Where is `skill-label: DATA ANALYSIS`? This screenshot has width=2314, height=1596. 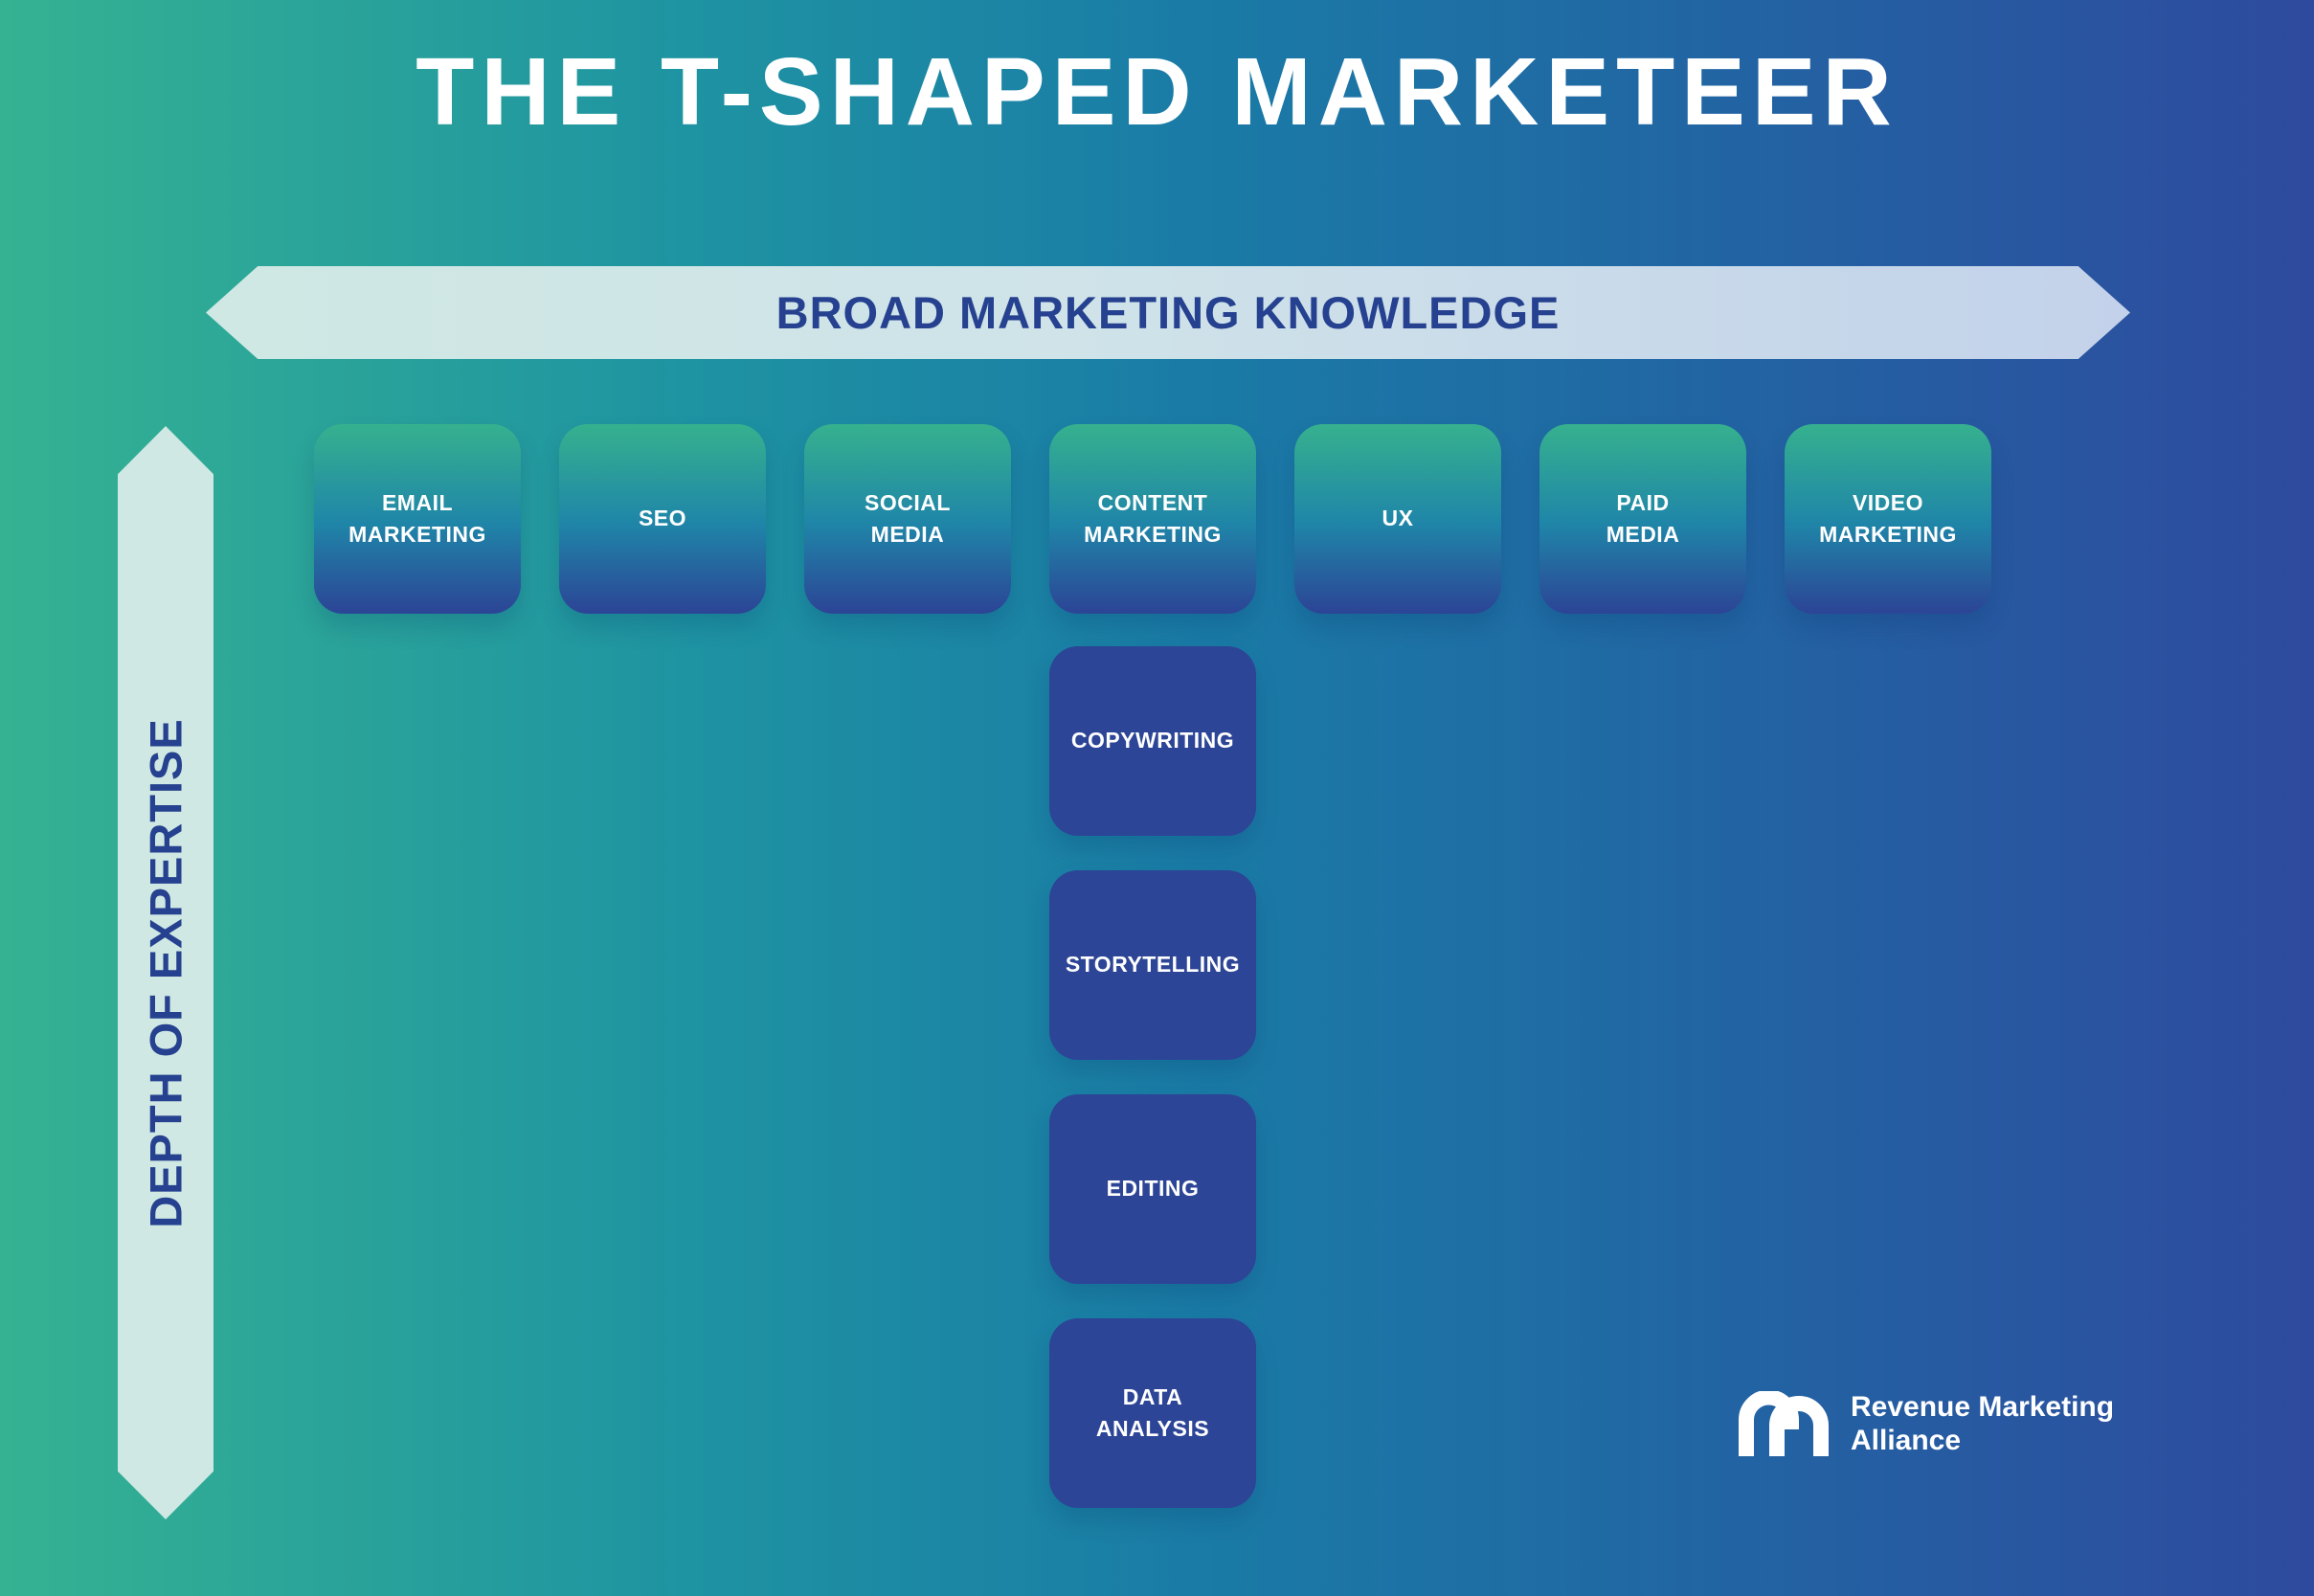 skill-label: DATA ANALYSIS is located at coordinates (1152, 1412).